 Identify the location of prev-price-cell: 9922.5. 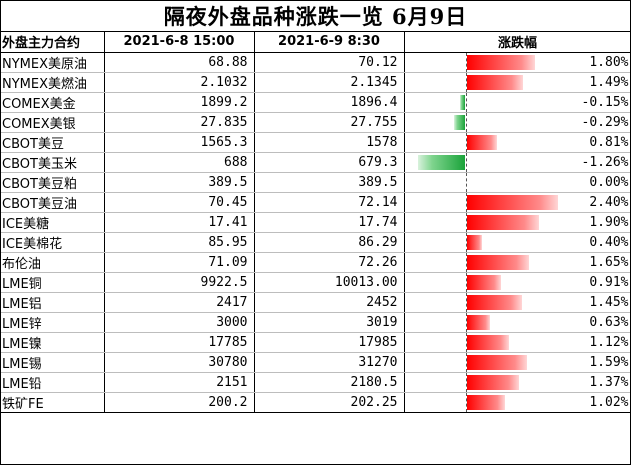
(179, 282).